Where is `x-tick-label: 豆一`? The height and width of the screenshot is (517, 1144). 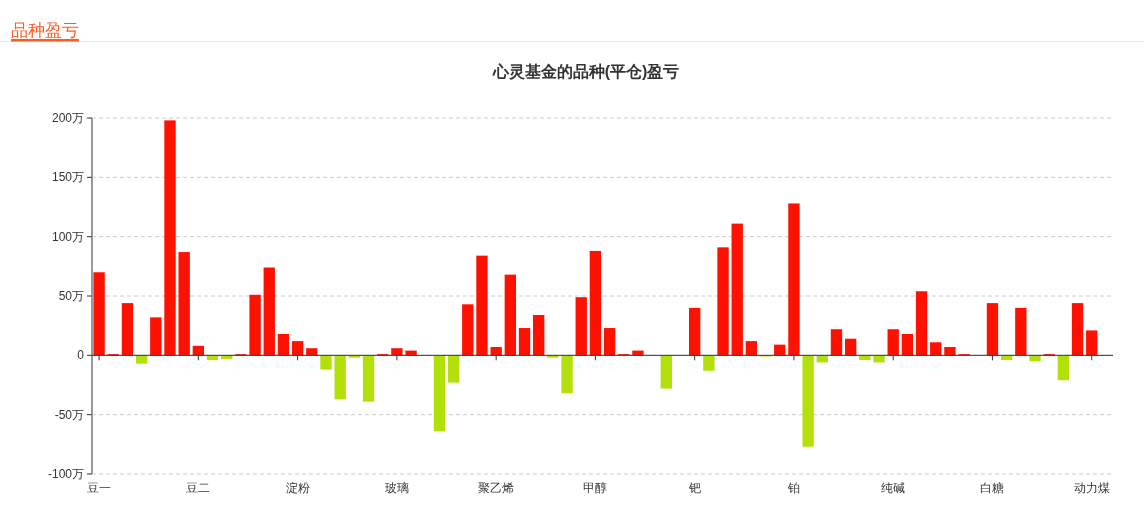
x-tick-label: 豆一 is located at coordinates (99, 488).